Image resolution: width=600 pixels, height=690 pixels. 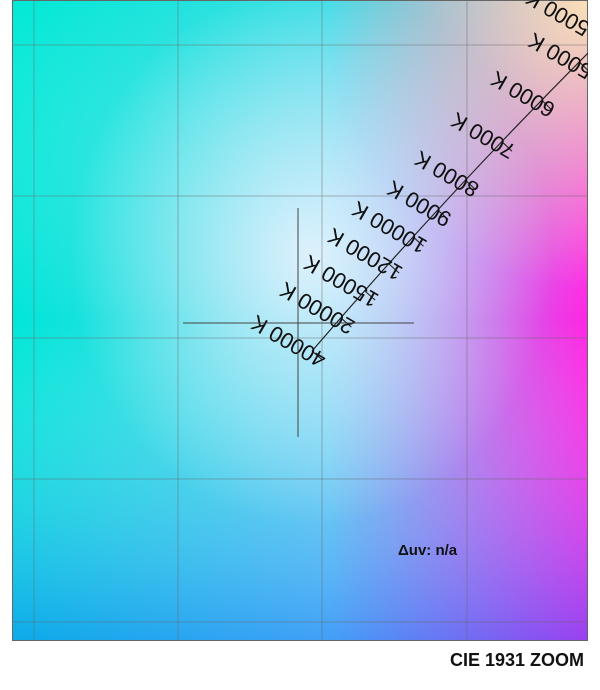 What do you see at coordinates (428, 550) in the screenshot?
I see `duv-readout: Δuv: n/a` at bounding box center [428, 550].